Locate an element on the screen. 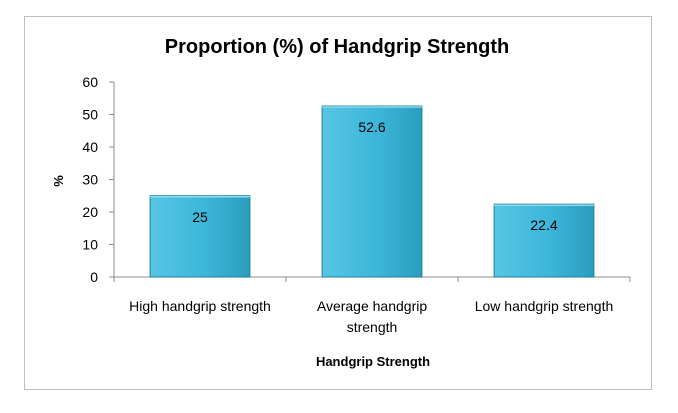  y-tick-label: 40 is located at coordinates (90, 147).